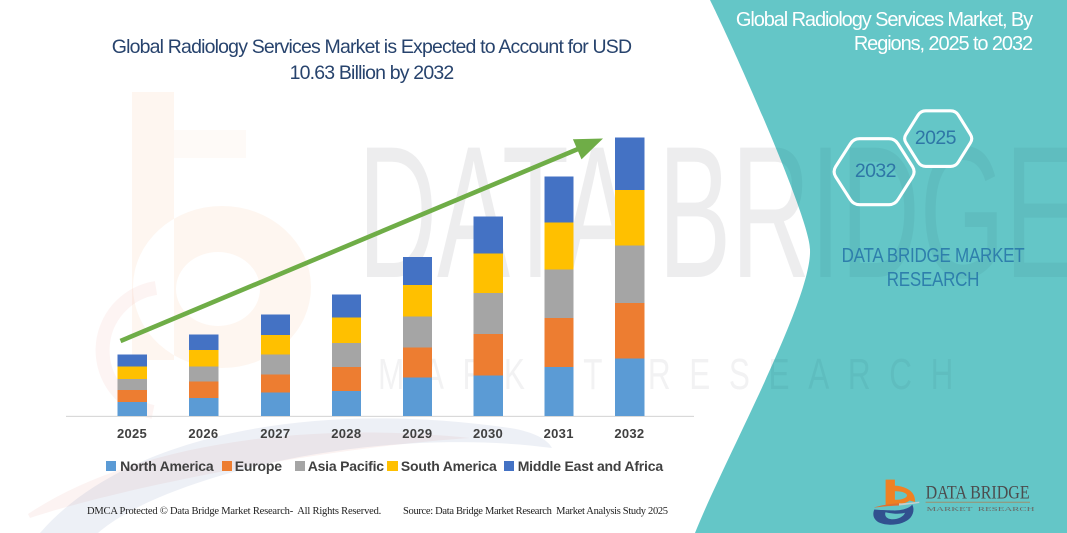  What do you see at coordinates (978, 493) in the screenshot?
I see `svg-text: DATA BRIDGE` at bounding box center [978, 493].